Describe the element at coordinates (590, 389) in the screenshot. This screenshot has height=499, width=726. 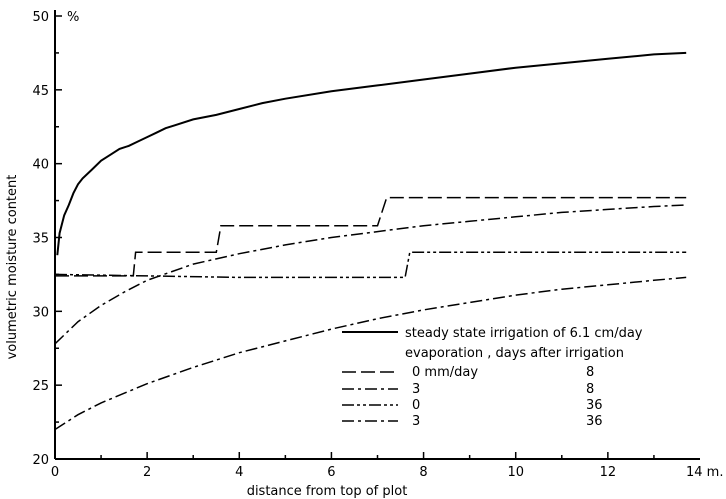
I see `legend-days-3mm-8days: 8` at that location.